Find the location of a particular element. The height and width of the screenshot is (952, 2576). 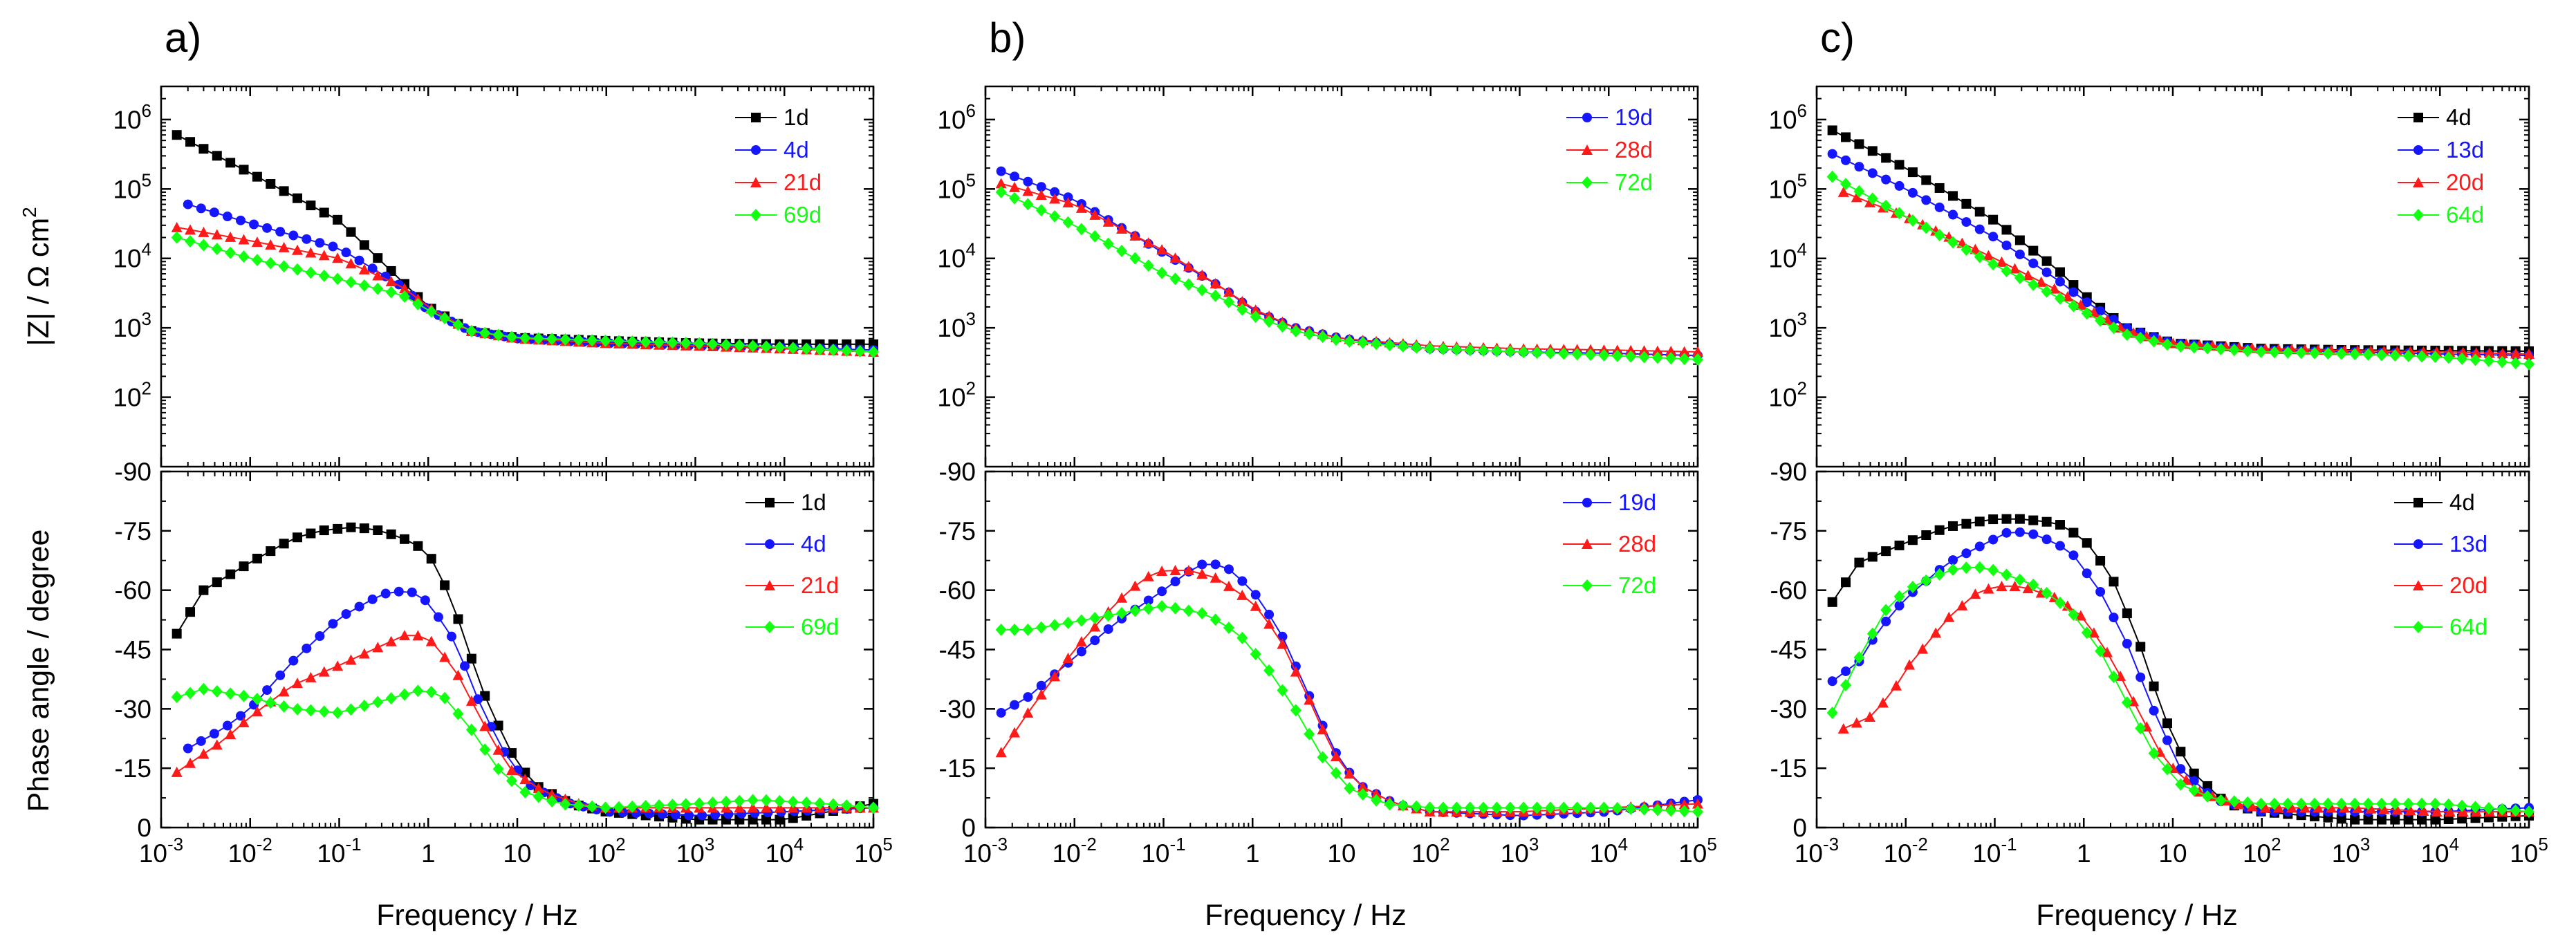

x-axis-title-a: Frequency / Hz is located at coordinates (477, 915).